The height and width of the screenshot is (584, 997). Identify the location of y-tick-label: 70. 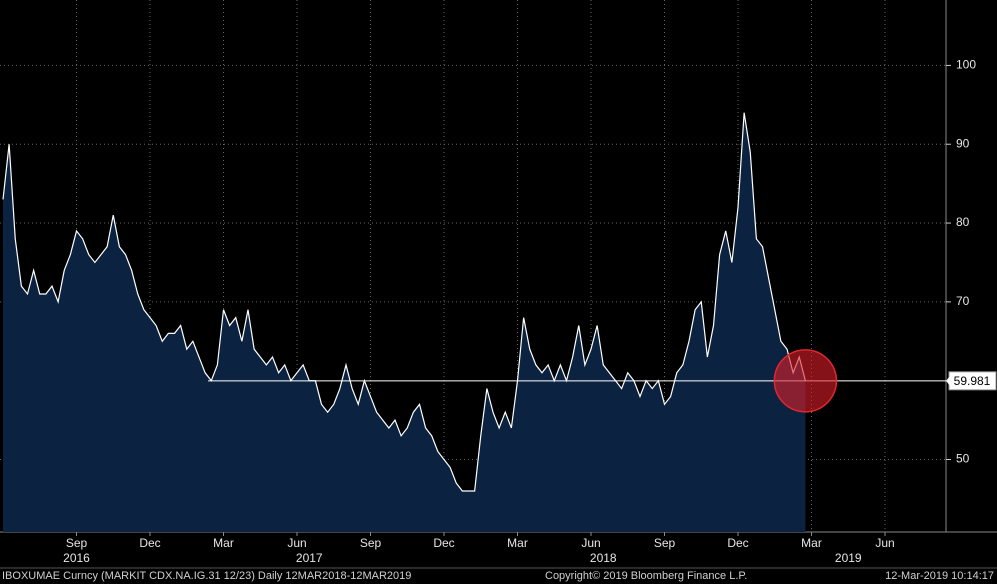
(963, 301).